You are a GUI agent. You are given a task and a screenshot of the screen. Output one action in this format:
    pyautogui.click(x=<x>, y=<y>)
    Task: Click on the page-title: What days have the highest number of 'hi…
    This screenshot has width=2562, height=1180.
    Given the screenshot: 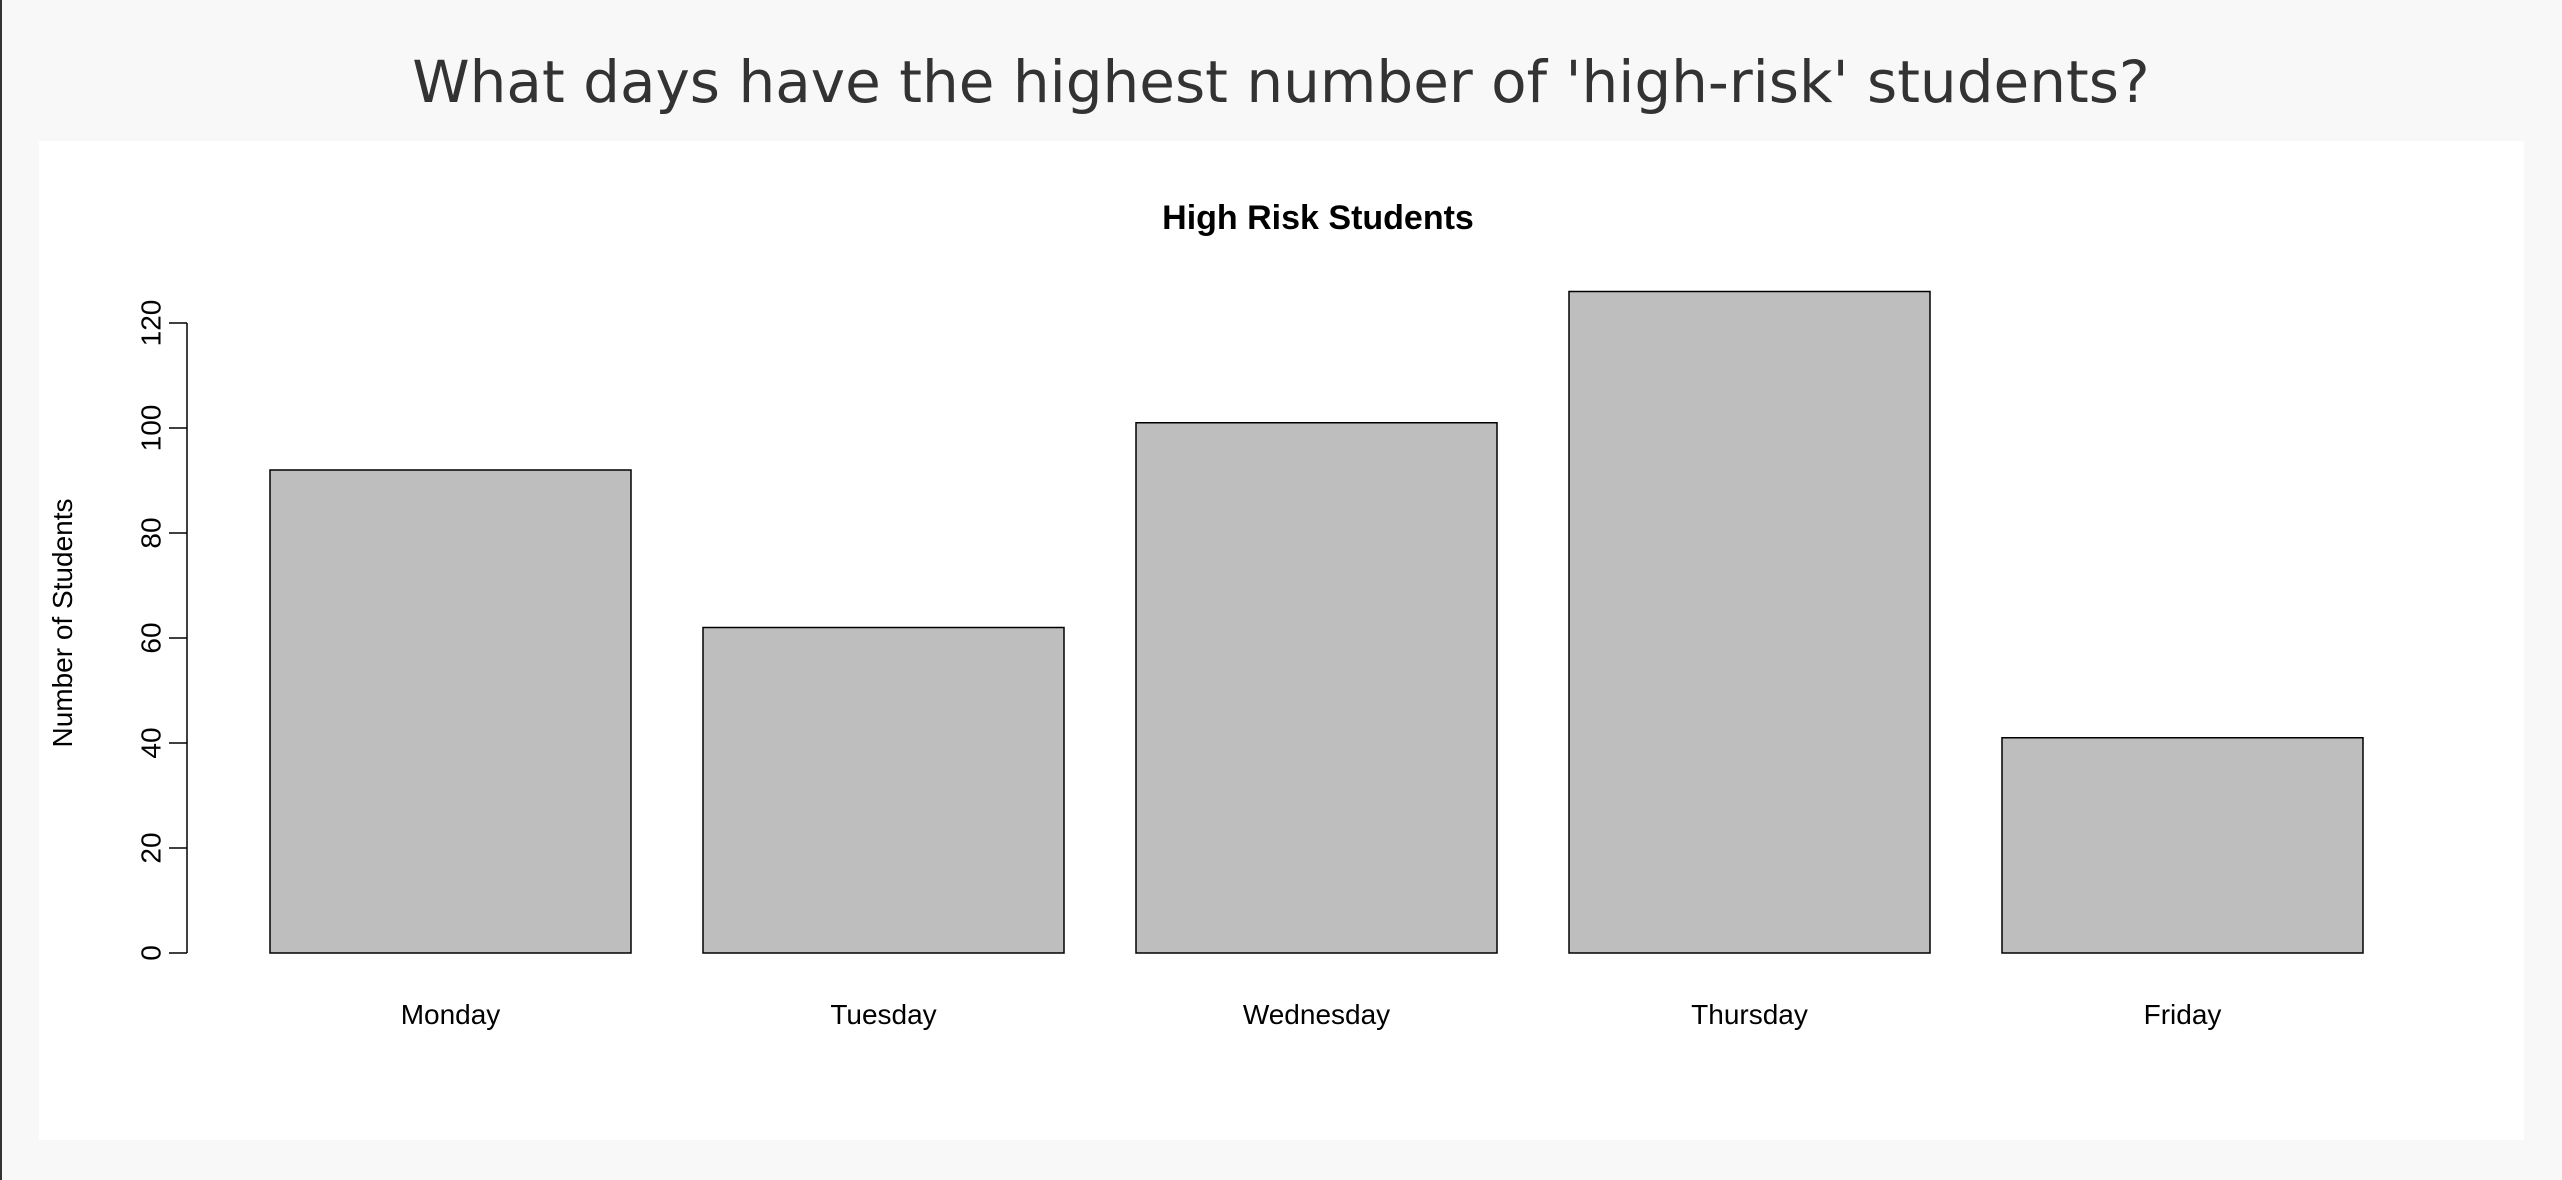 What is the action you would take?
    pyautogui.click(x=1281, y=82)
    